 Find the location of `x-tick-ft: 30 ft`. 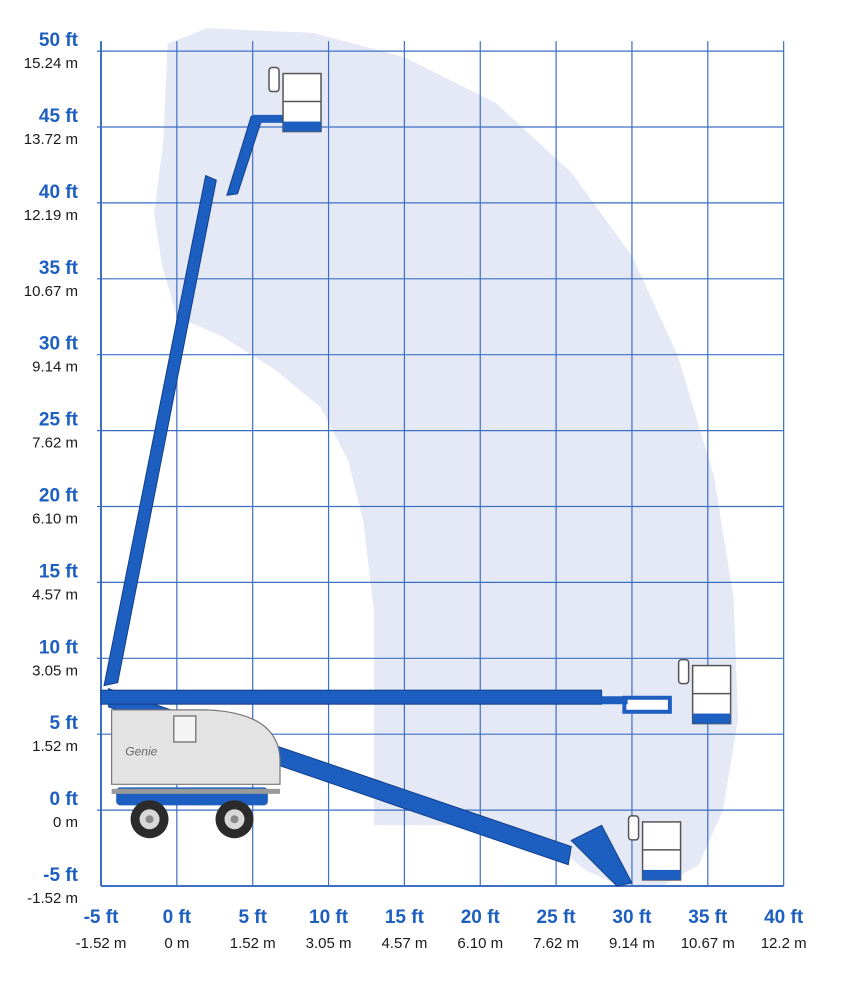

x-tick-ft: 30 ft is located at coordinates (632, 917).